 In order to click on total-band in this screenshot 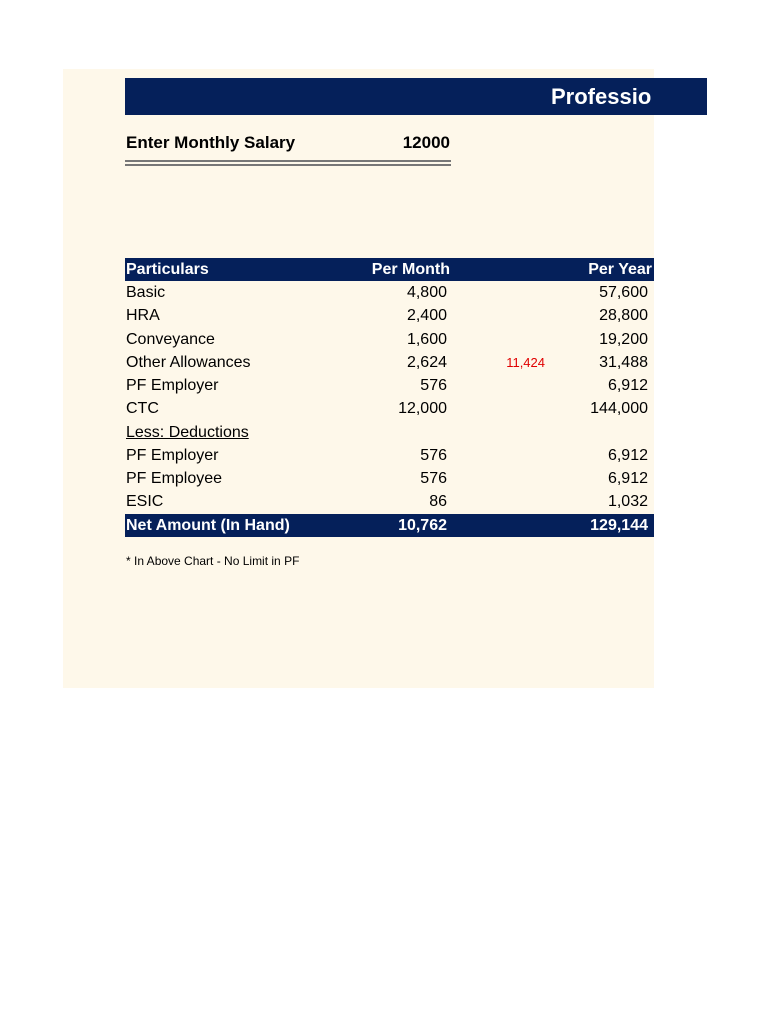, I will do `click(389, 525)`.